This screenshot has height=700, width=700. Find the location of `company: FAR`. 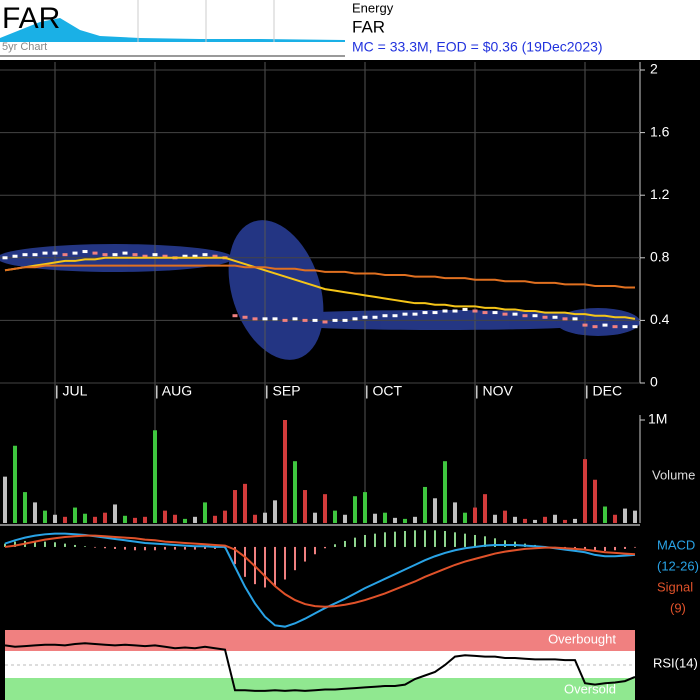

company: FAR is located at coordinates (368, 26).